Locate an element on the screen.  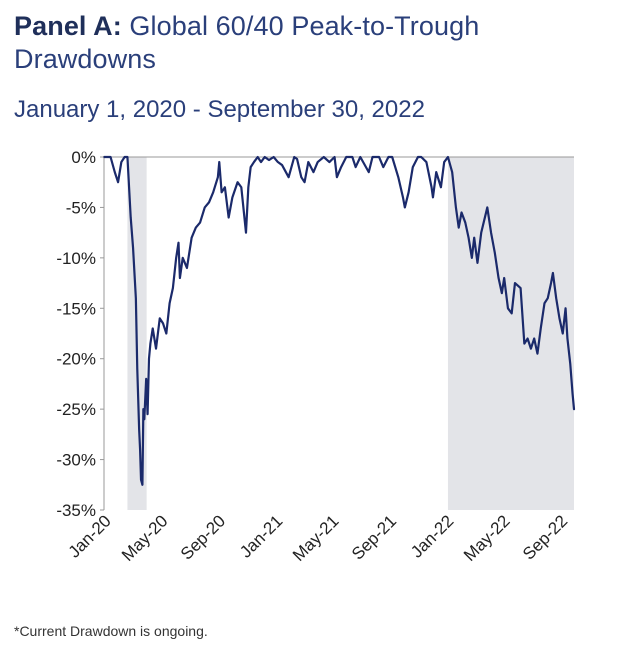
x-tick-label: Sep-20 is located at coordinates (203, 537).